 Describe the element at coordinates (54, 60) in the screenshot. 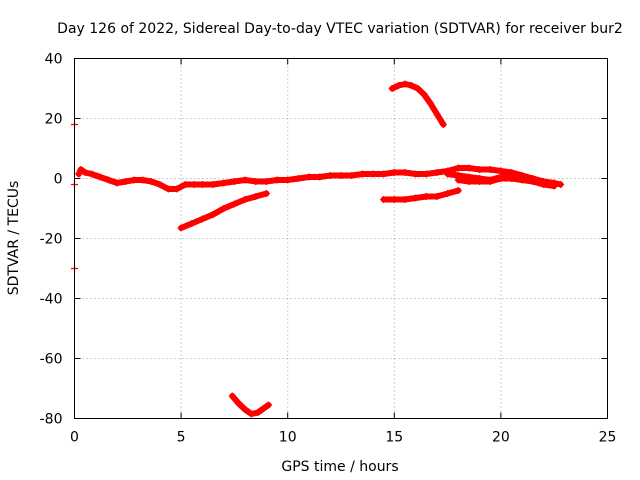

I see `y-tick-label: 40` at that location.